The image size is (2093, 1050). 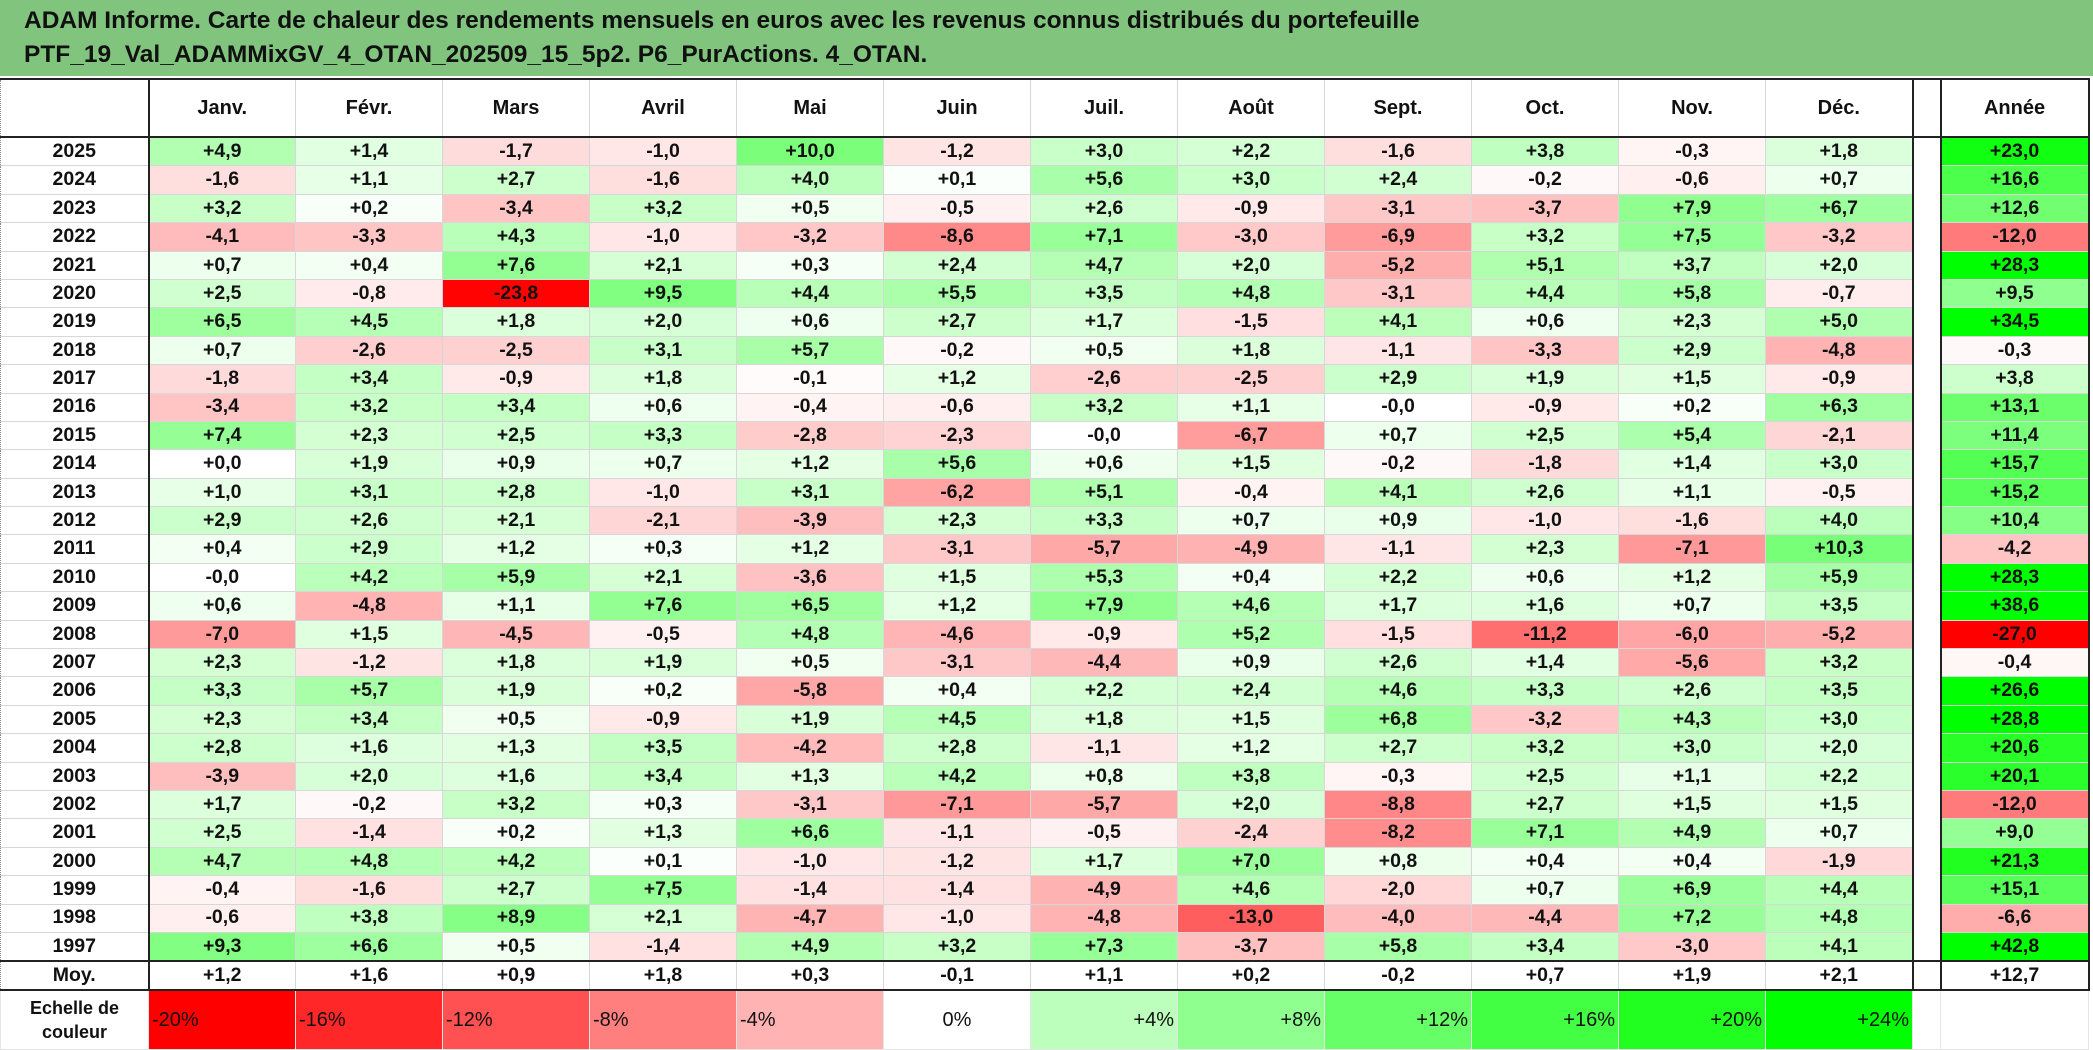 I want to click on heatmap-cell: +3,7, so click(x=1692, y=265).